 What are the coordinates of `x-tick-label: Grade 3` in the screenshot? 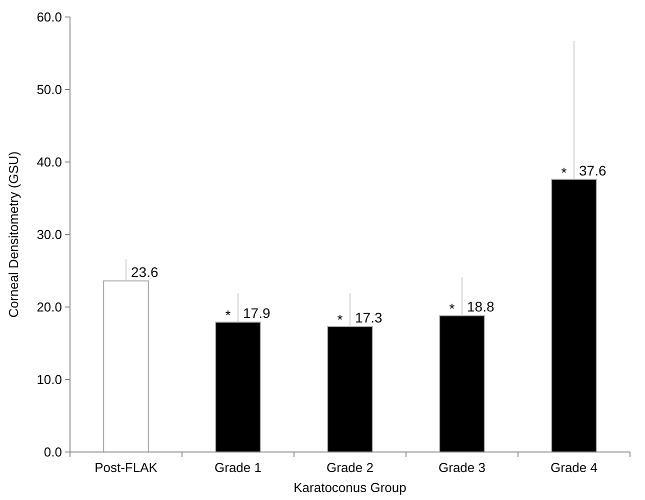 It's located at (462, 467).